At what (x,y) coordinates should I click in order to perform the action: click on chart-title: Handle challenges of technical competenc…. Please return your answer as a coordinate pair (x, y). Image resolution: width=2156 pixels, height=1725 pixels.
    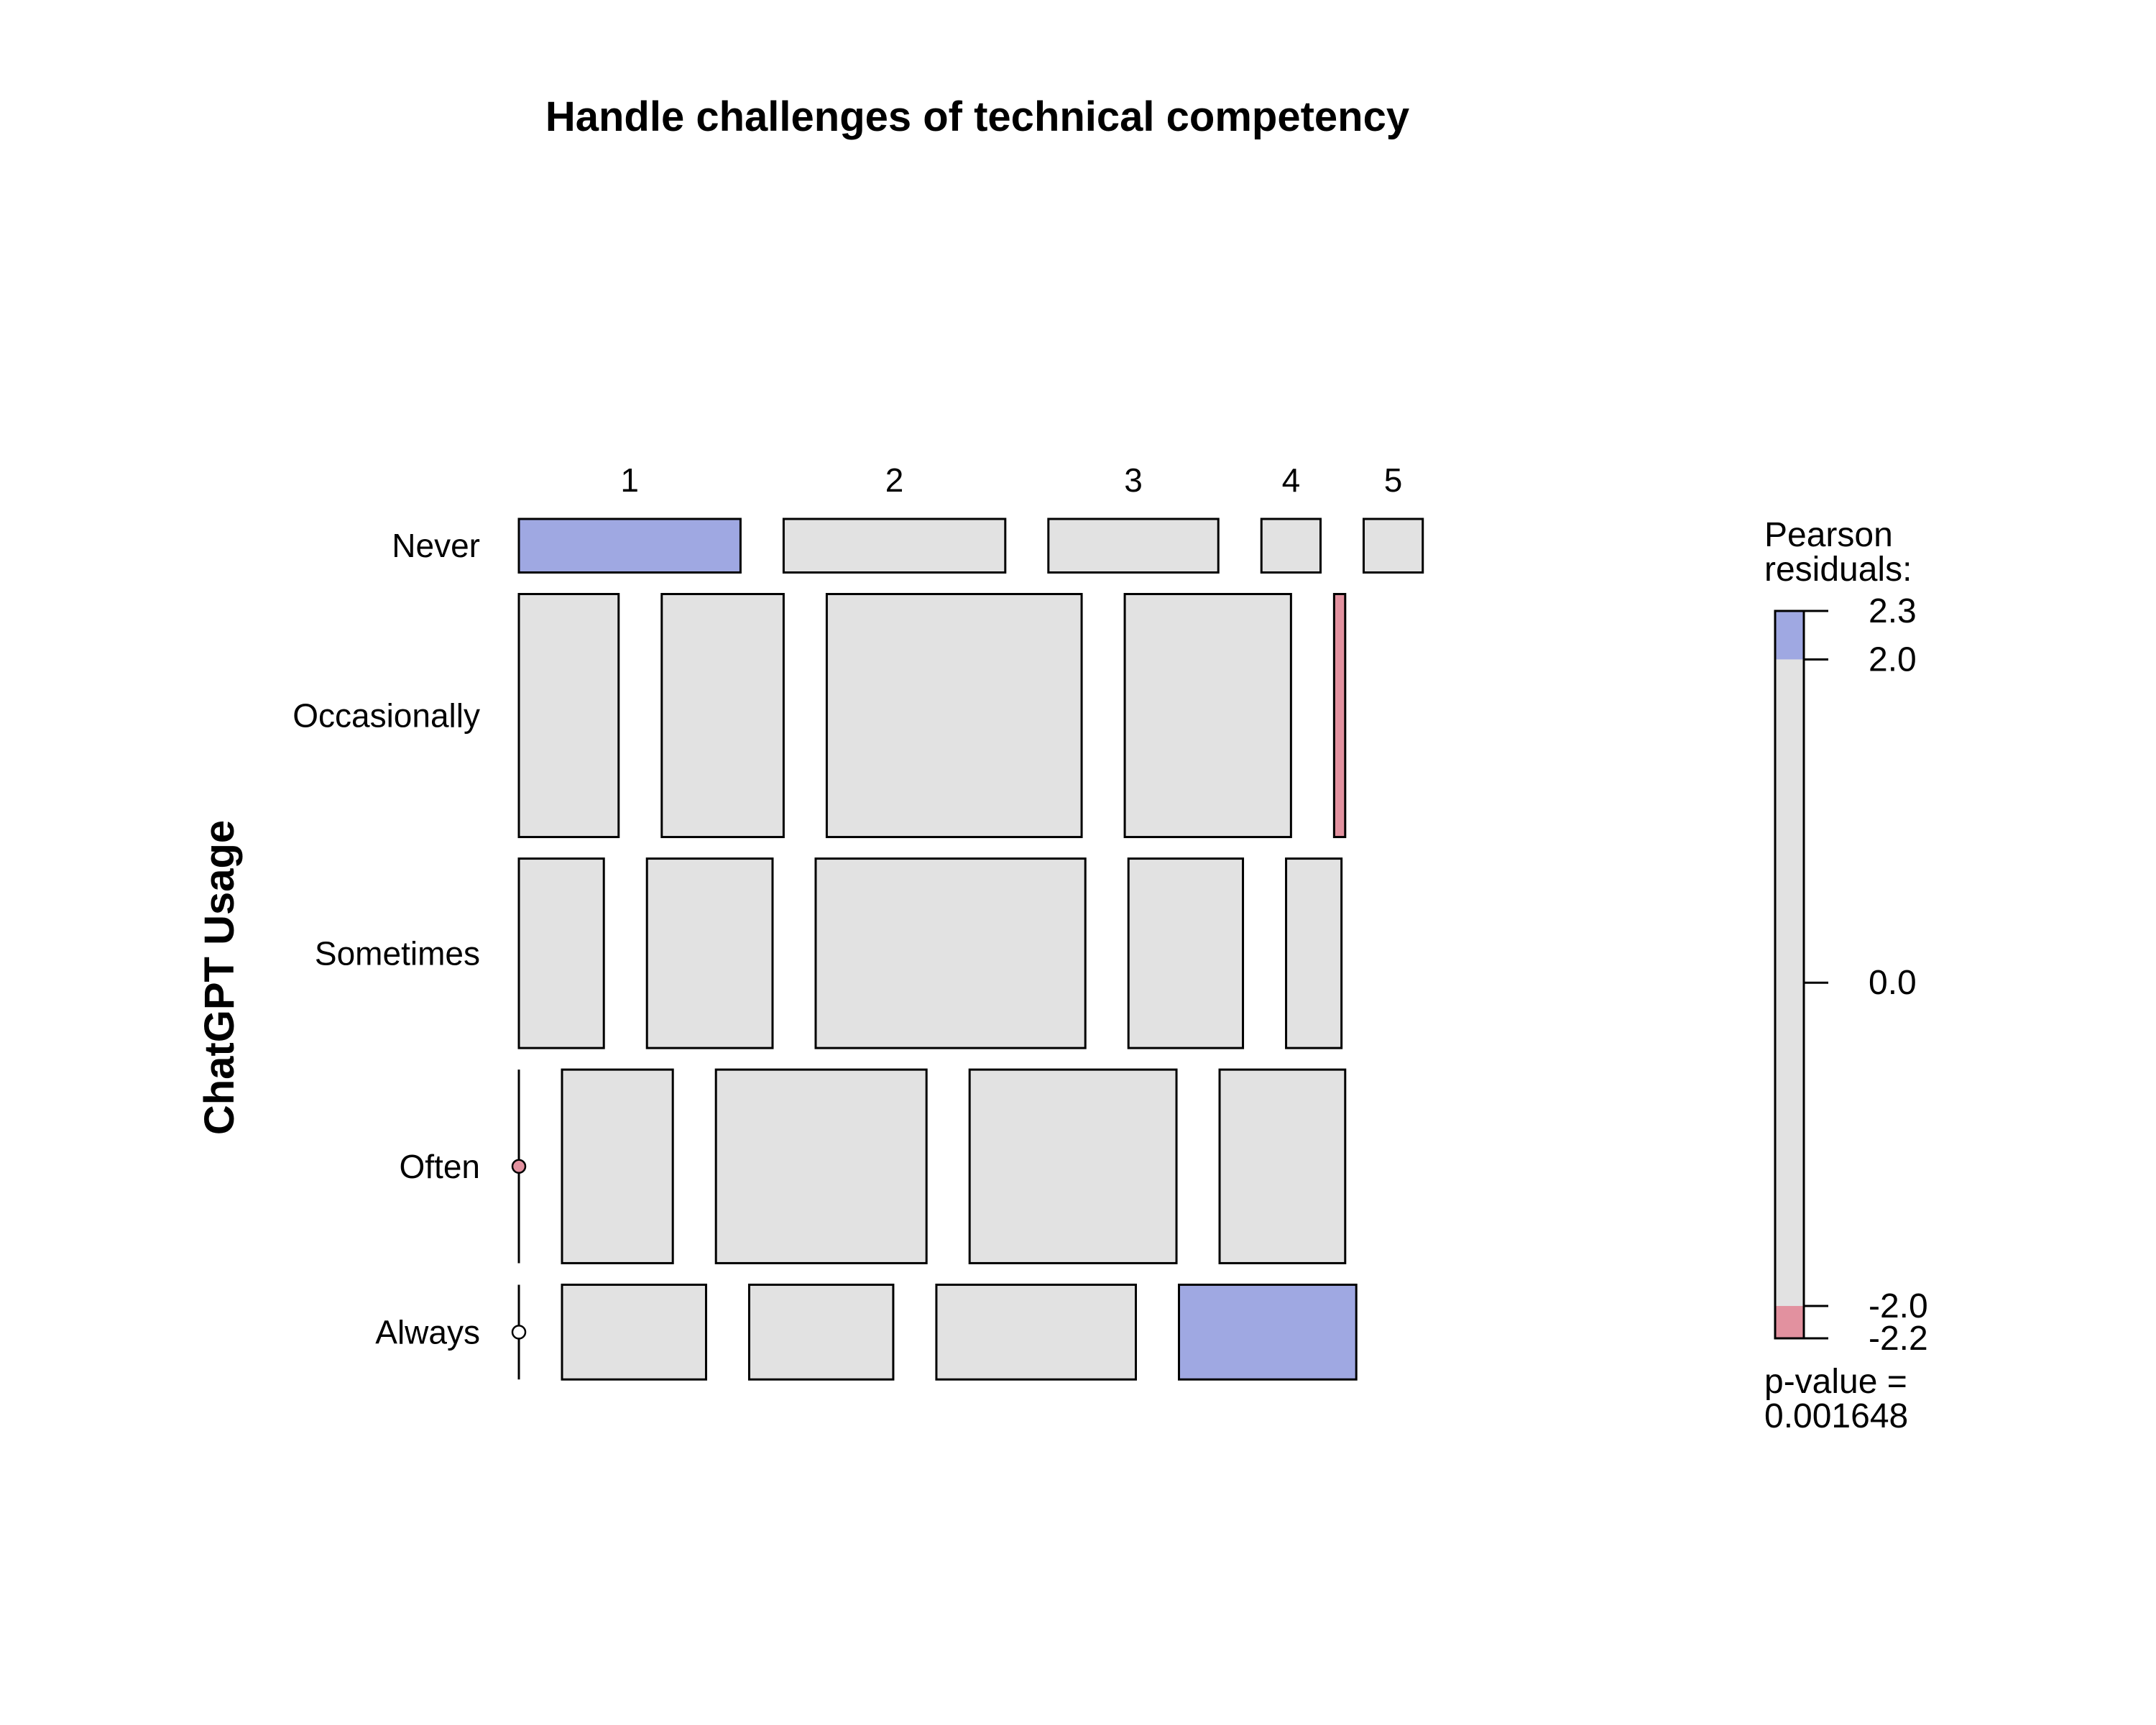
    Looking at the image, I should click on (977, 116).